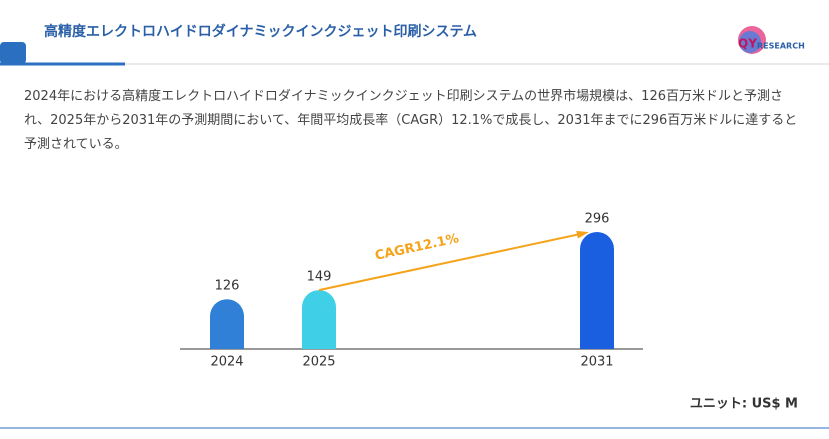 This screenshot has width=829, height=439. Describe the element at coordinates (417, 247) in the screenshot. I see `cagr-label: CAGR12.1%` at that location.